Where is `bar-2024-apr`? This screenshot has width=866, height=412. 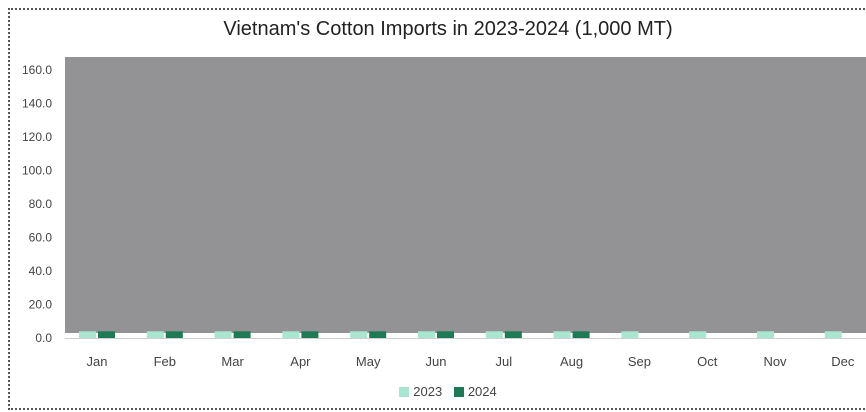
bar-2024-apr is located at coordinates (310, 334).